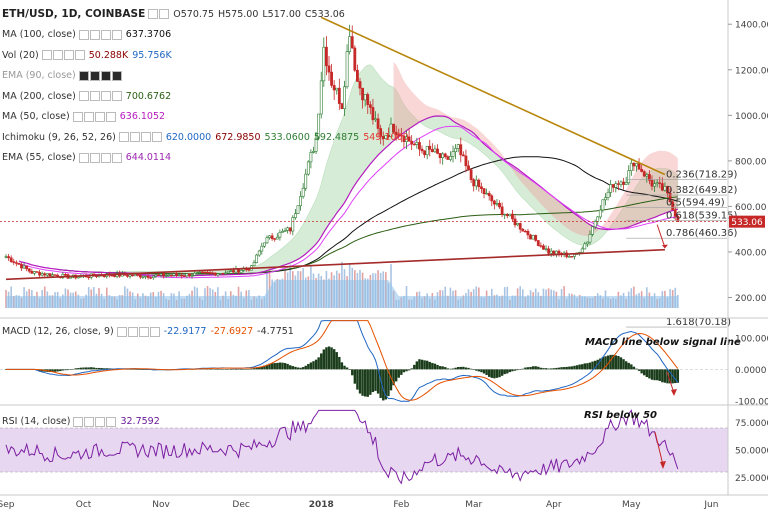  I want to click on fib-label: 1.618(70.18), so click(698, 322).